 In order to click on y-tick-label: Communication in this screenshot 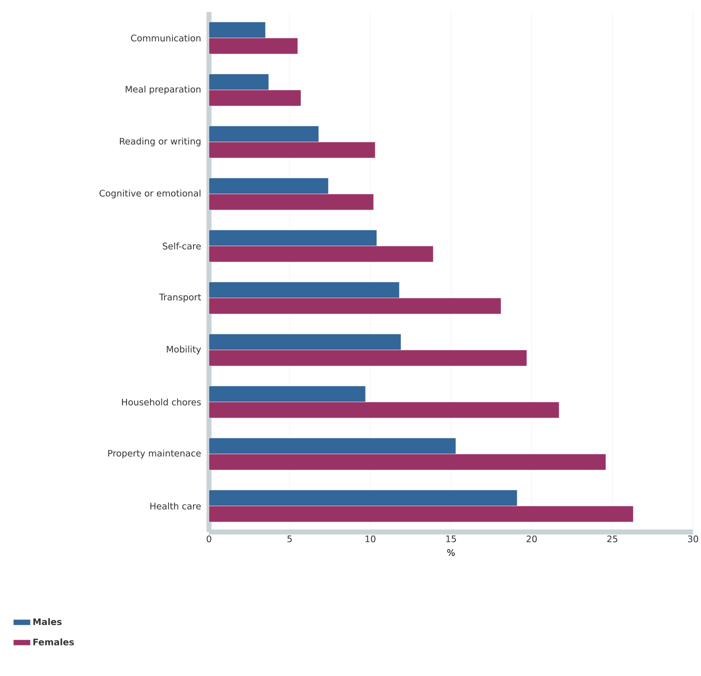, I will do `click(165, 38)`.